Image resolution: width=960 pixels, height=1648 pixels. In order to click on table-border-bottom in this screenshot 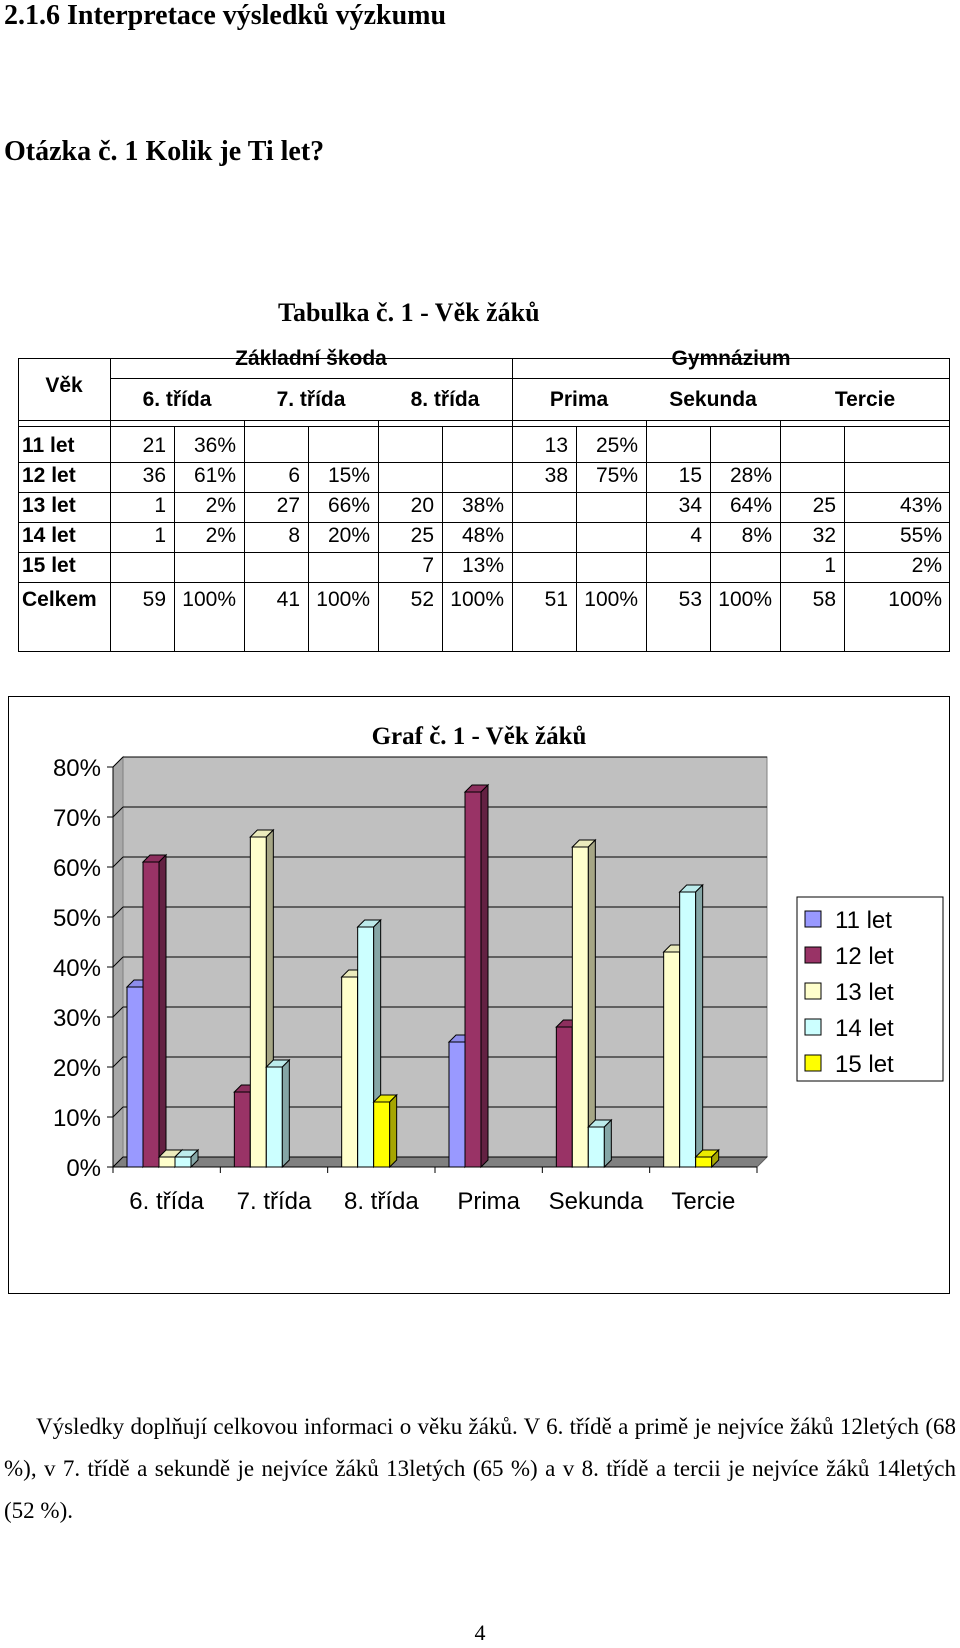, I will do `click(484, 651)`.